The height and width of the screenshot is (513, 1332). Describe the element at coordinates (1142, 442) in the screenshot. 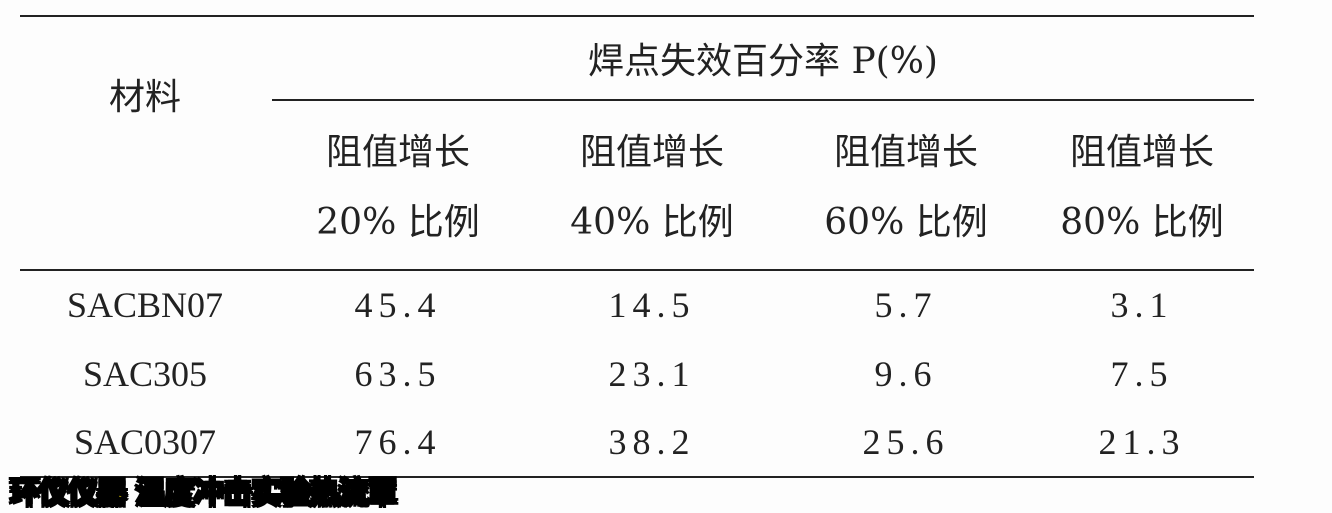

I see `value-cell: 21.3` at that location.